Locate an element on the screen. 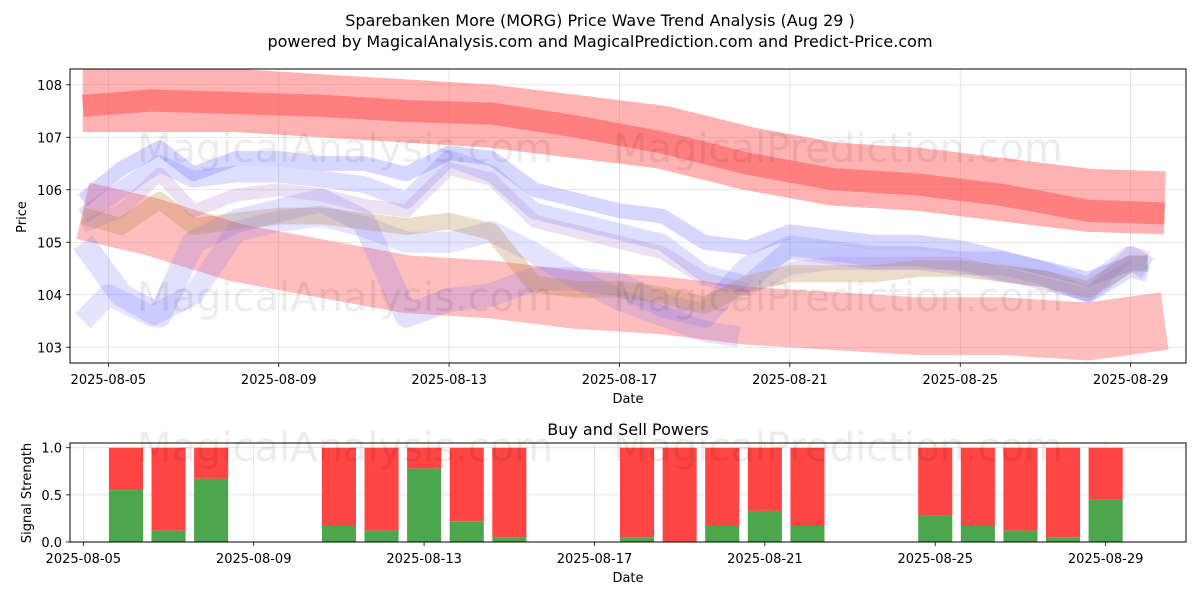 This screenshot has width=1200, height=604. price-y-tick-label: 105 is located at coordinates (49, 243).